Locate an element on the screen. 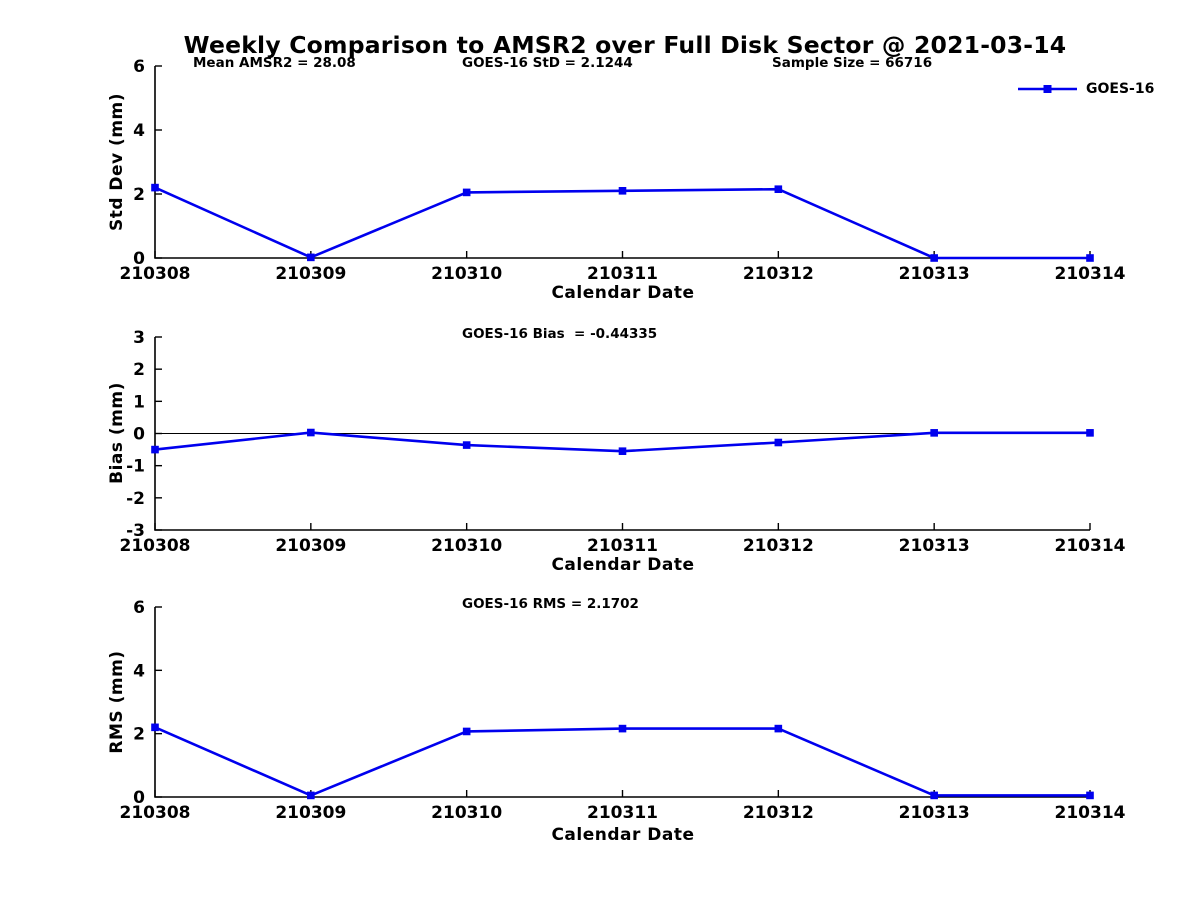  xlabel-calendar-date-1: Calendar Date is located at coordinates (623, 293).